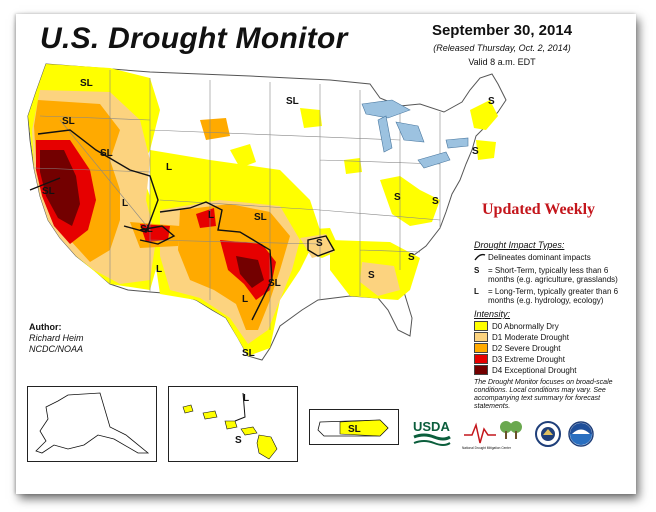  I want to click on label-west-l2: L, so click(125, 203).